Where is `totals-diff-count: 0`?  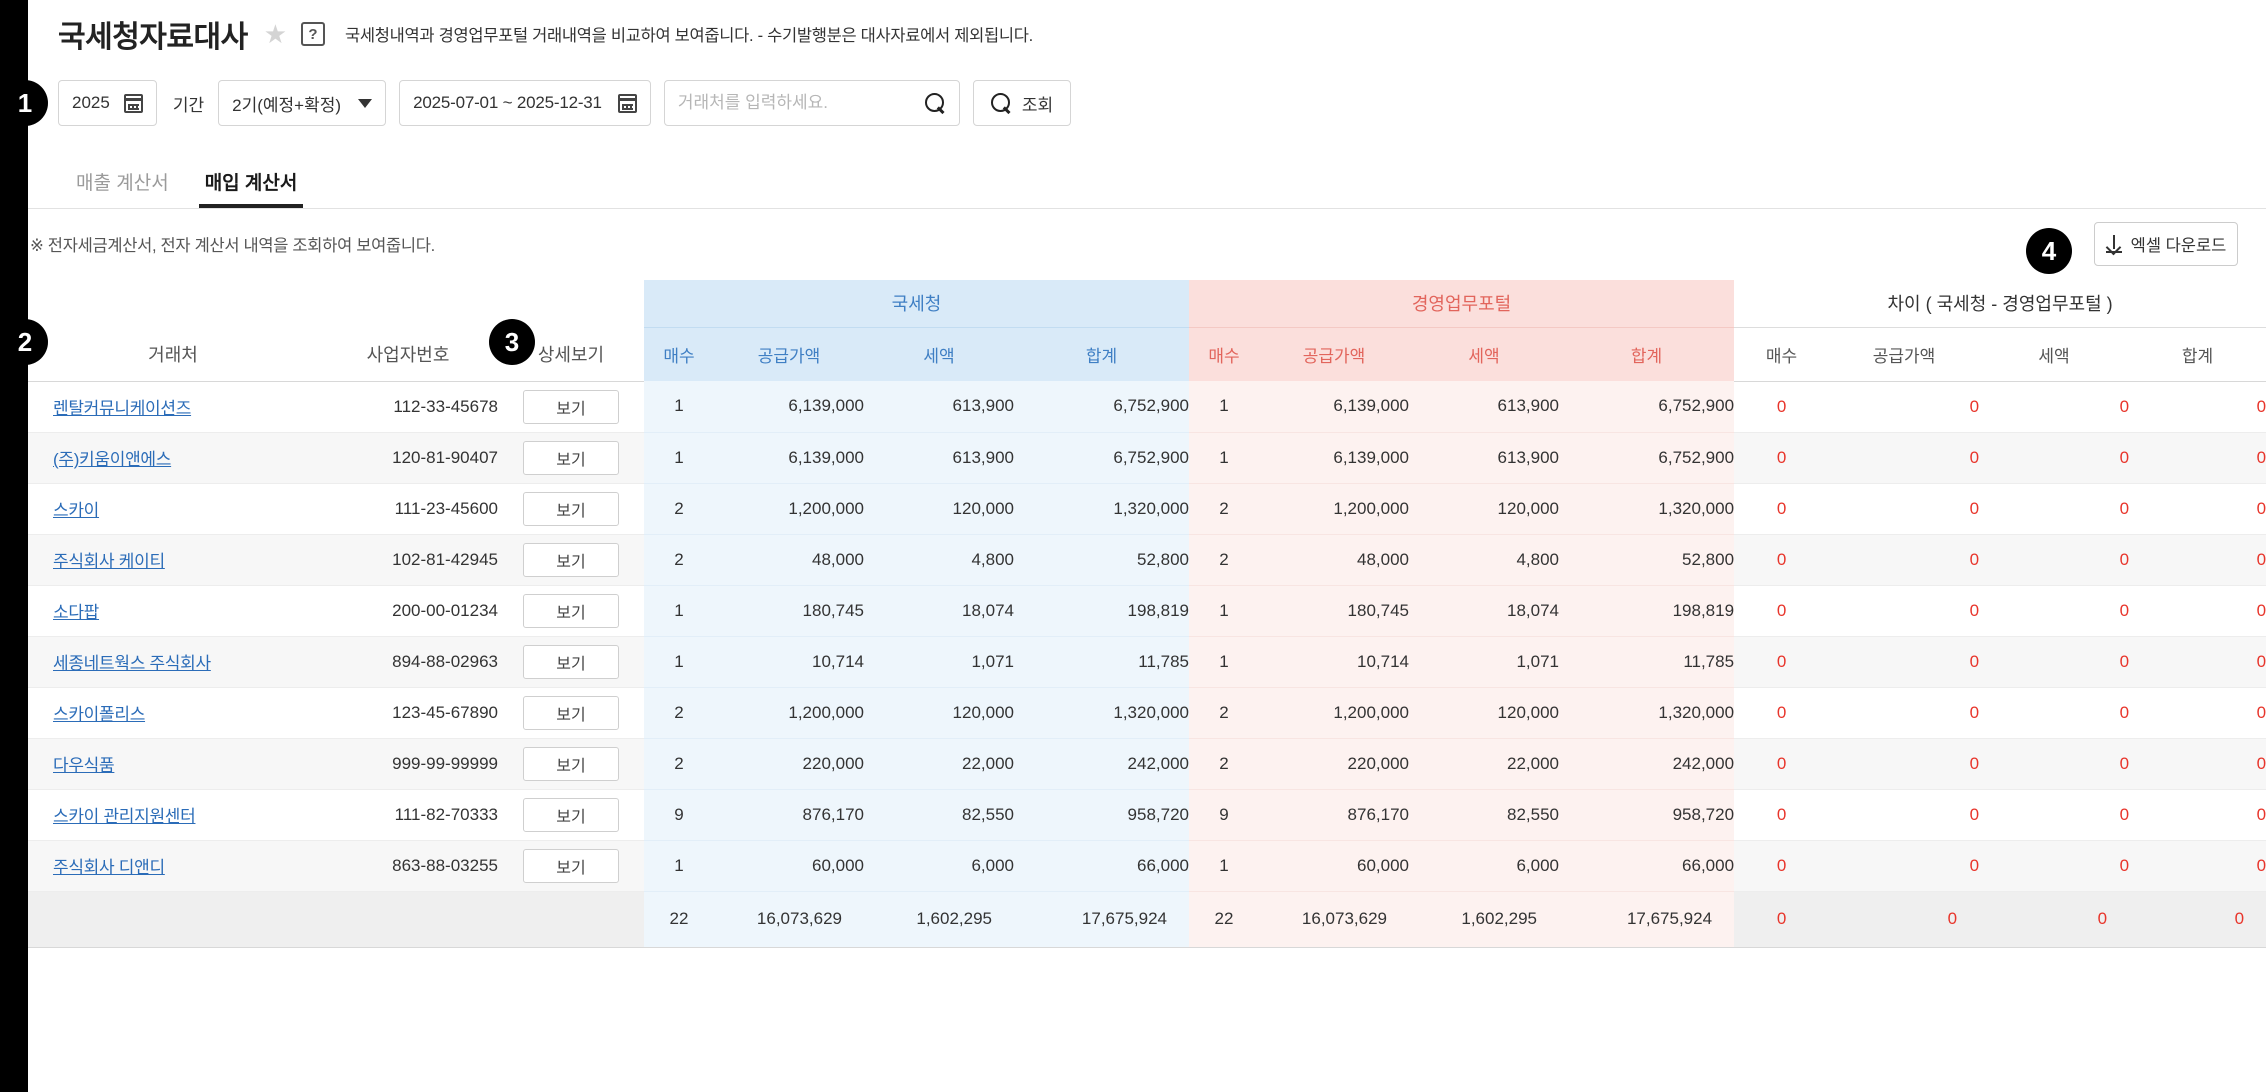
totals-diff-count: 0 is located at coordinates (1782, 919).